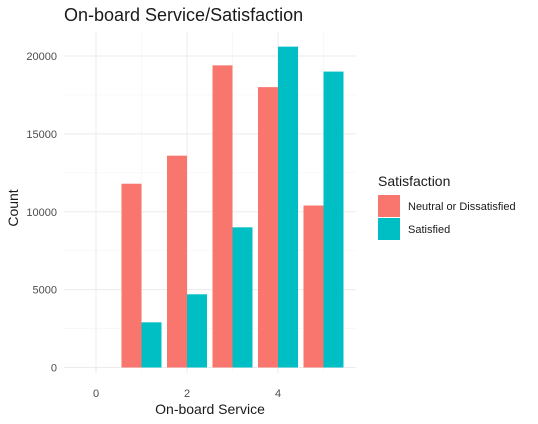 Image resolution: width=538 pixels, height=424 pixels. Describe the element at coordinates (54, 369) in the screenshot. I see `y-tick-label-0: 0` at that location.